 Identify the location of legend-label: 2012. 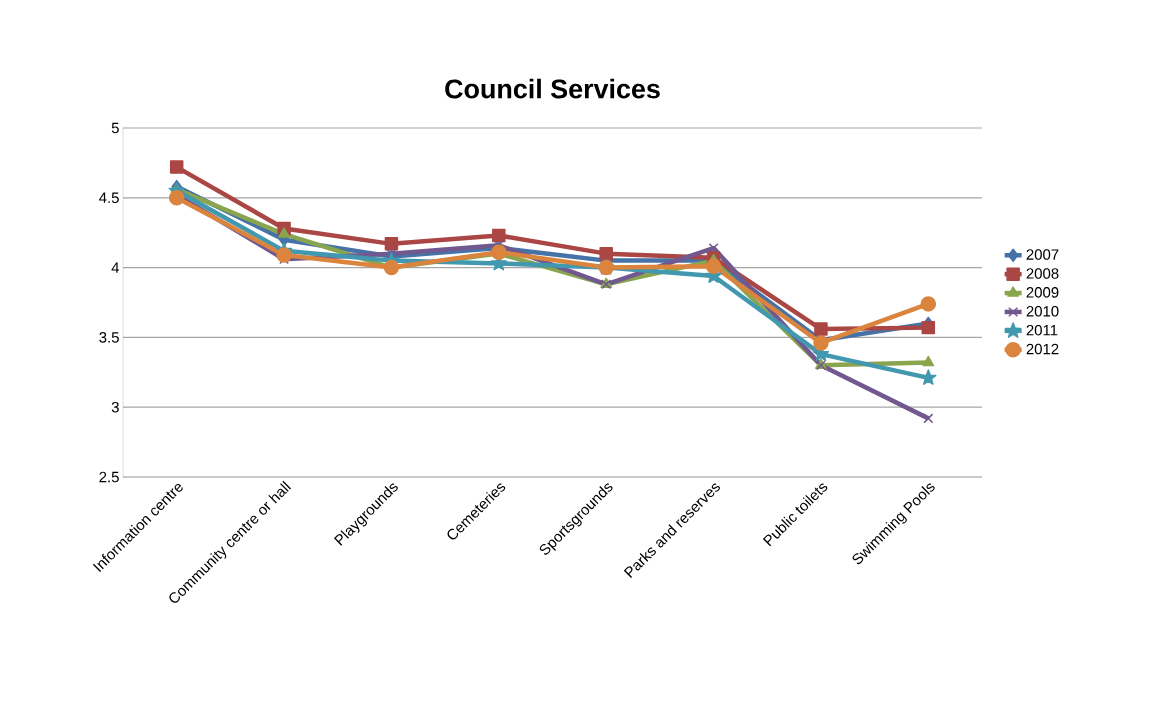
(1042, 349).